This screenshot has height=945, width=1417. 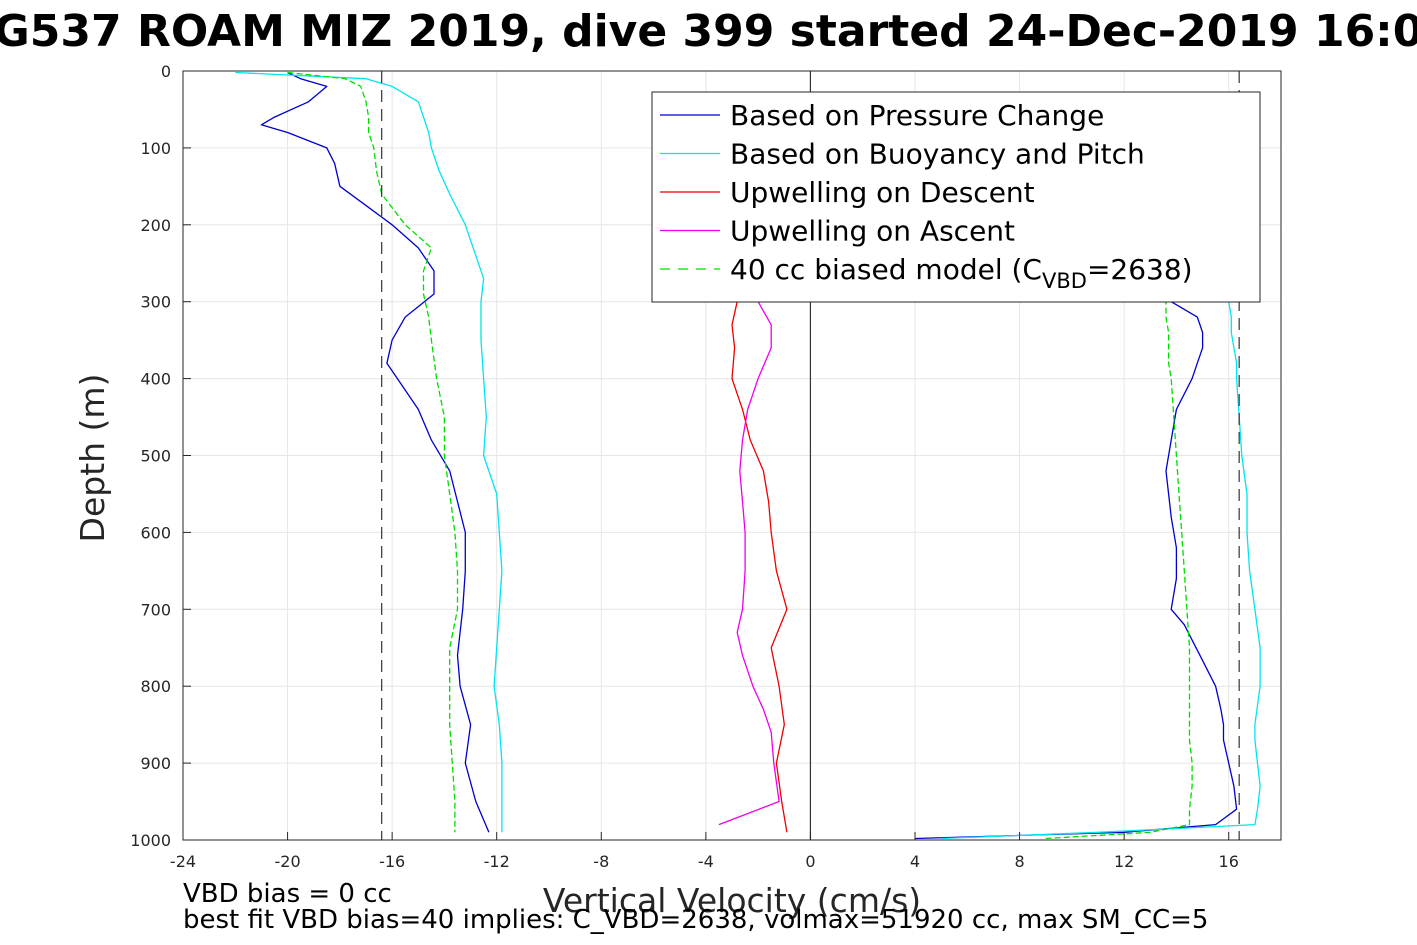 I want to click on x-tick-label: -4, so click(x=706, y=861).